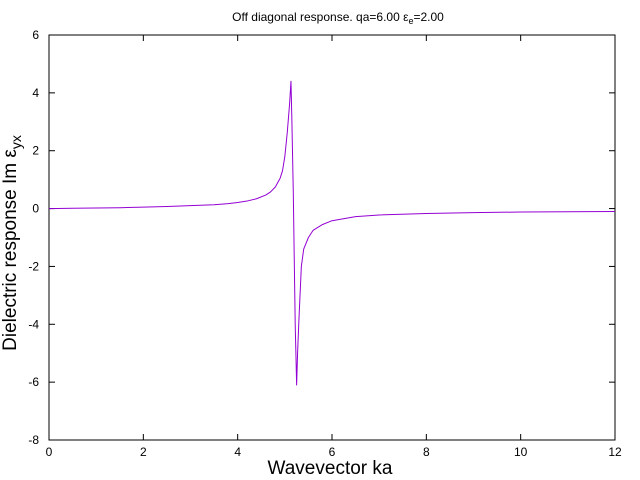 Image resolution: width=640 pixels, height=480 pixels. Describe the element at coordinates (33, 266) in the screenshot. I see `y-tick-label: -2` at that location.